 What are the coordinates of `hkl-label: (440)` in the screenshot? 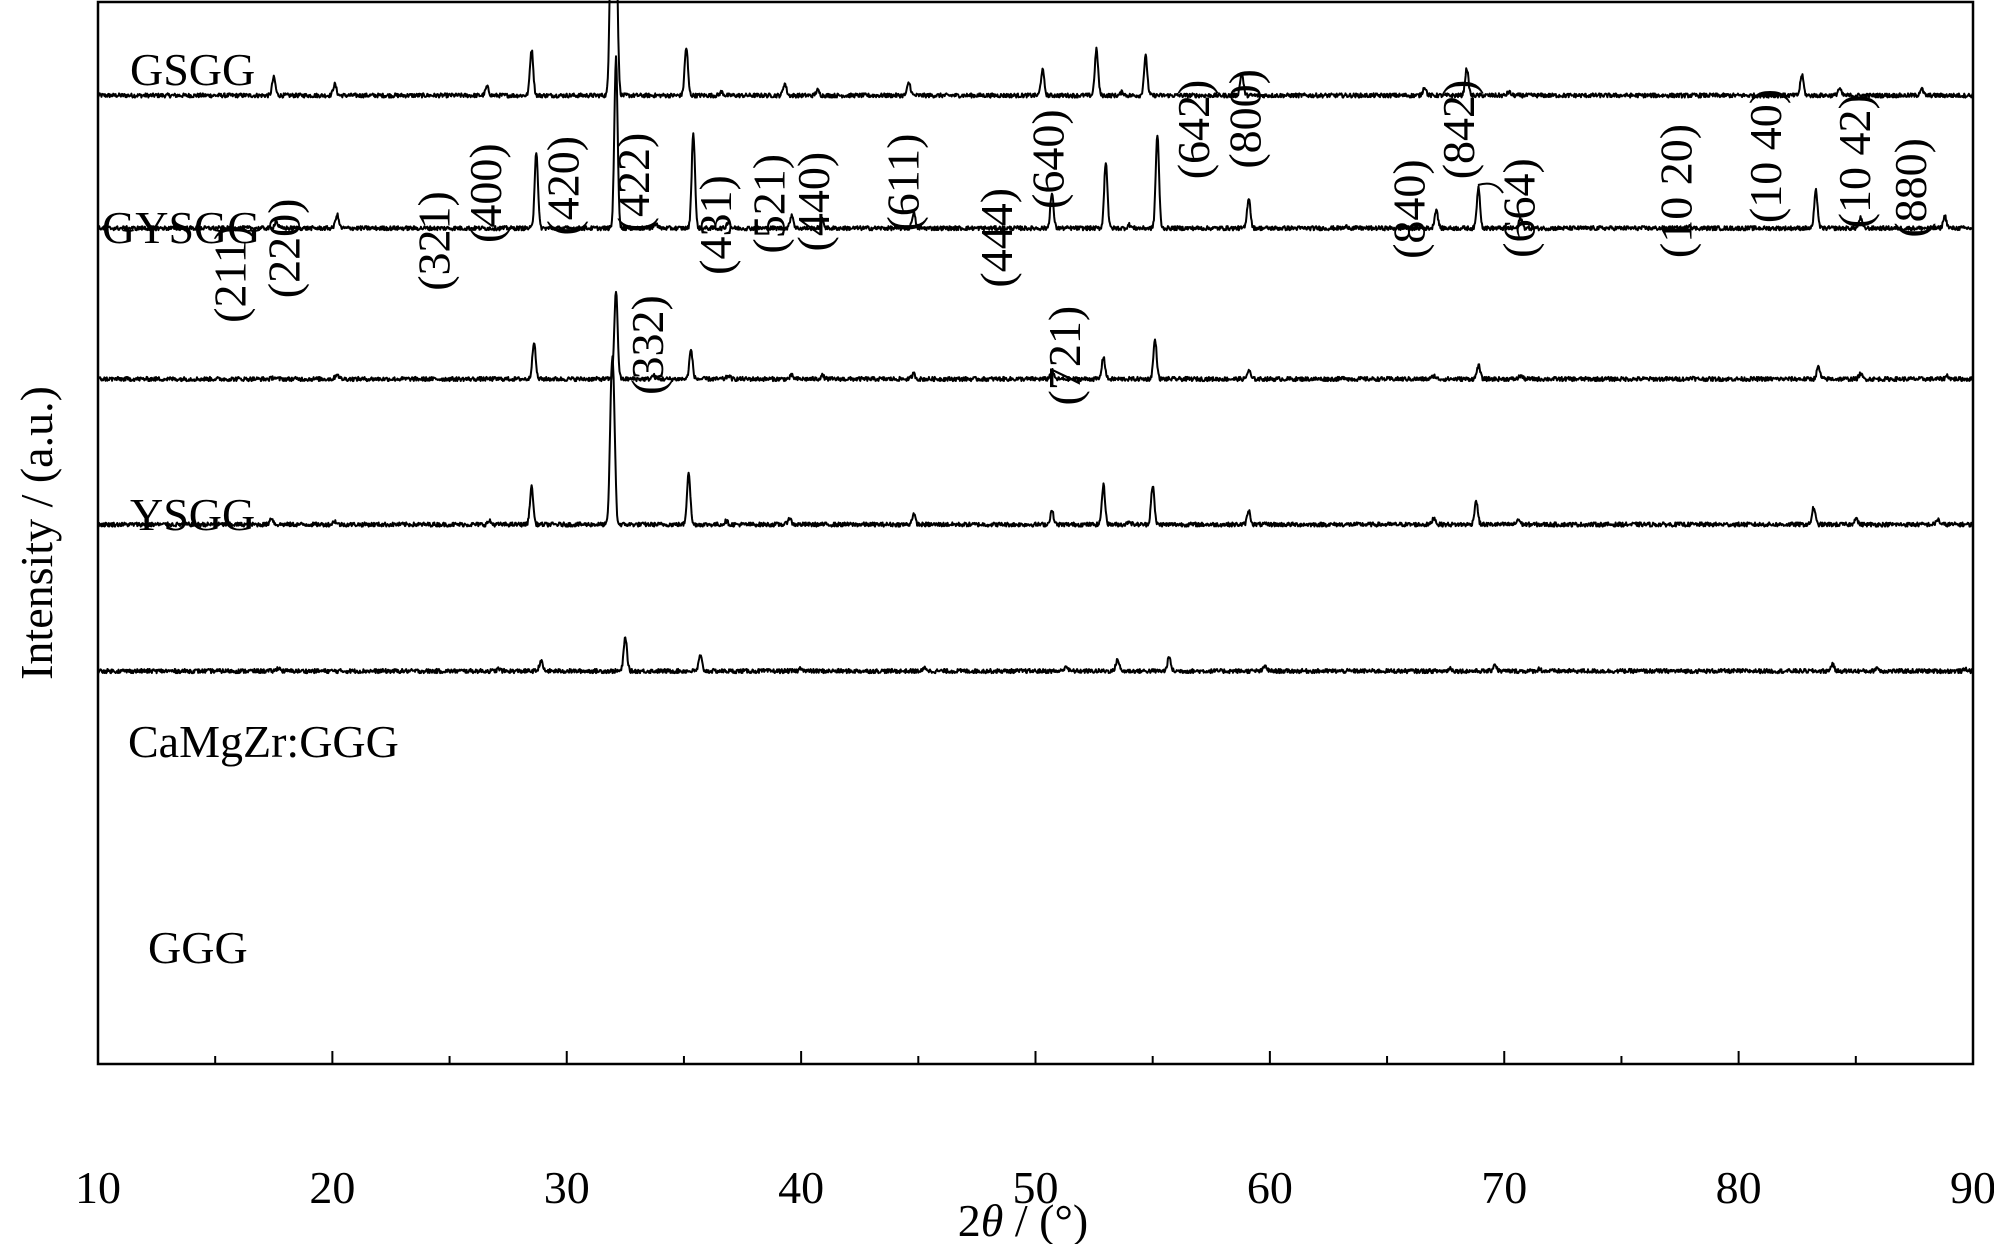 It's located at (813, 202).